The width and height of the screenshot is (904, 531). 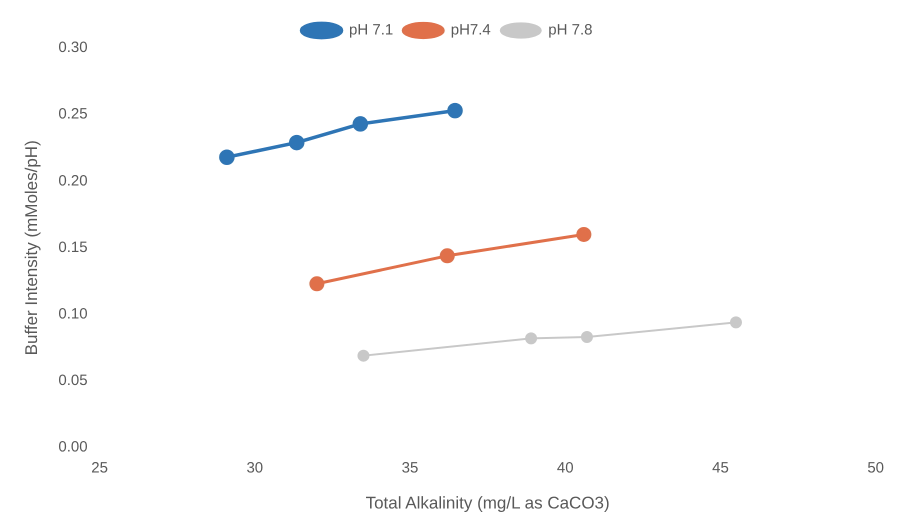 What do you see at coordinates (255, 468) in the screenshot?
I see `x-tick-label: 30` at bounding box center [255, 468].